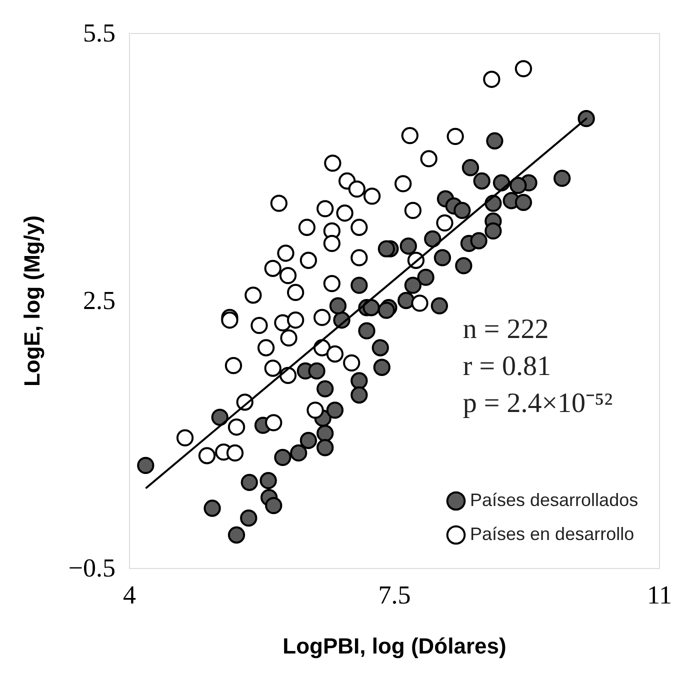 Image resolution: width=695 pixels, height=675 pixels. I want to click on x-tick-label: 11, so click(659, 595).